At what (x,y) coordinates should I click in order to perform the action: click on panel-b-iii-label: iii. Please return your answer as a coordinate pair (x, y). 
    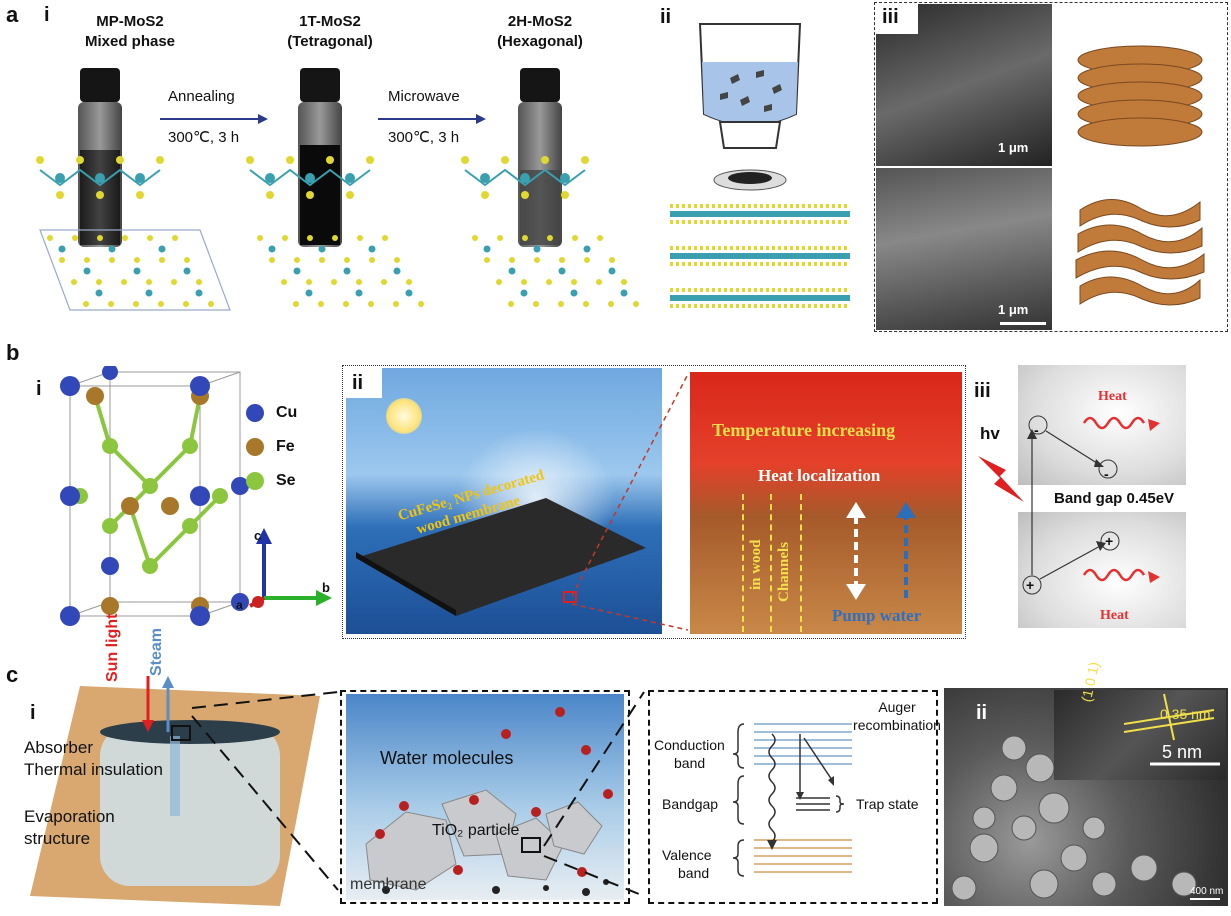
    Looking at the image, I should click on (982, 391).